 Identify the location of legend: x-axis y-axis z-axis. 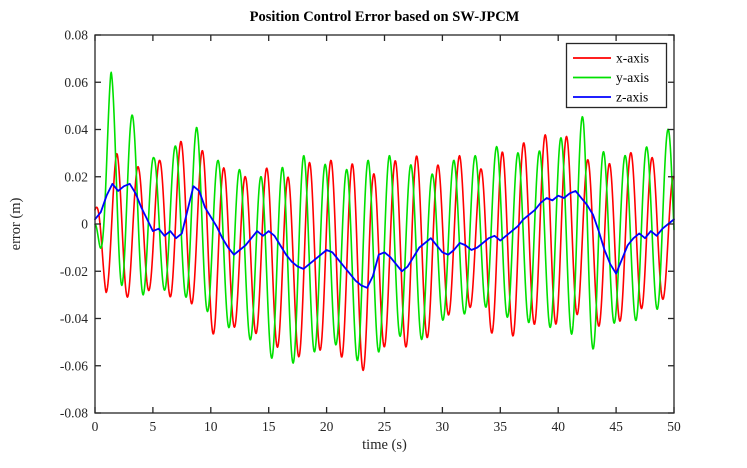
(616, 75).